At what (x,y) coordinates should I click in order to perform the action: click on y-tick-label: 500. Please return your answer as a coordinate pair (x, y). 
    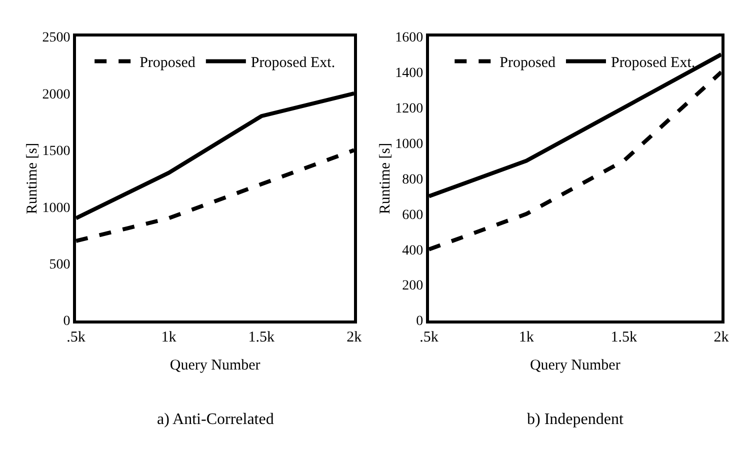
    Looking at the image, I should click on (59, 264).